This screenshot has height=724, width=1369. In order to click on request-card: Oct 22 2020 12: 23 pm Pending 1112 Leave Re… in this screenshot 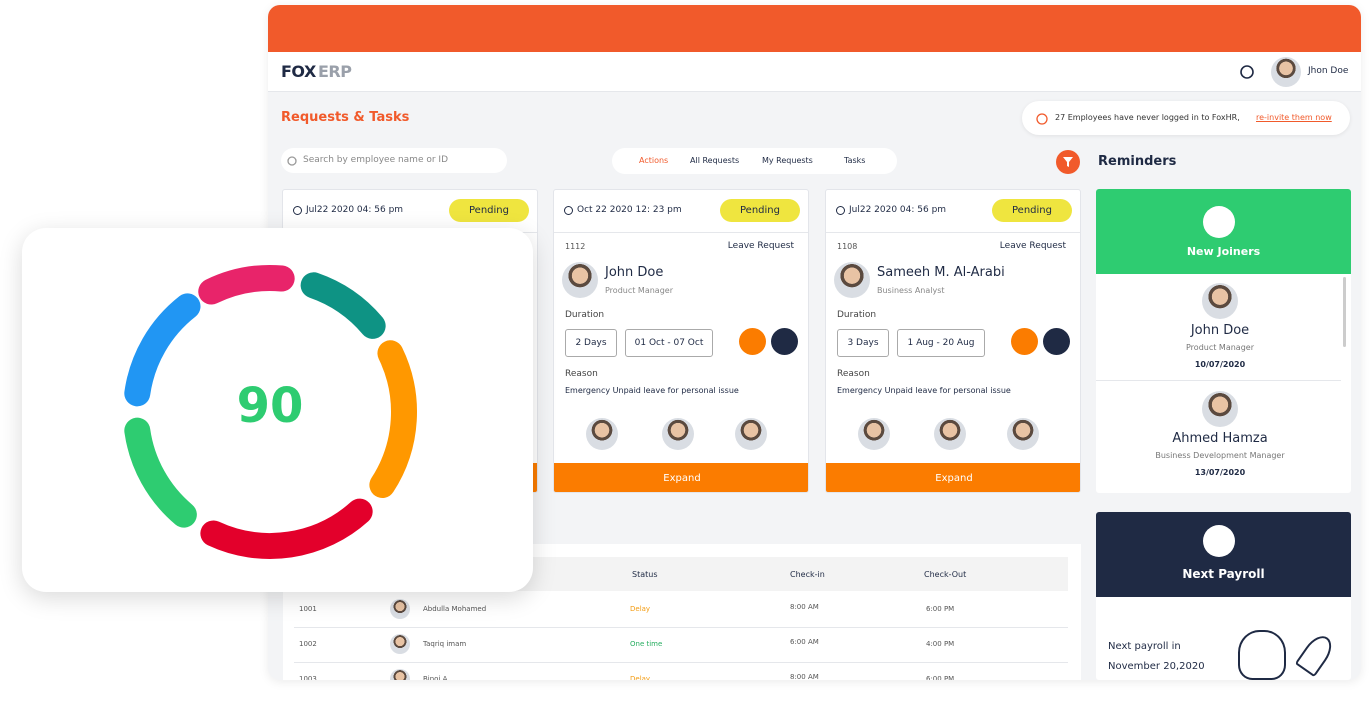, I will do `click(681, 341)`.